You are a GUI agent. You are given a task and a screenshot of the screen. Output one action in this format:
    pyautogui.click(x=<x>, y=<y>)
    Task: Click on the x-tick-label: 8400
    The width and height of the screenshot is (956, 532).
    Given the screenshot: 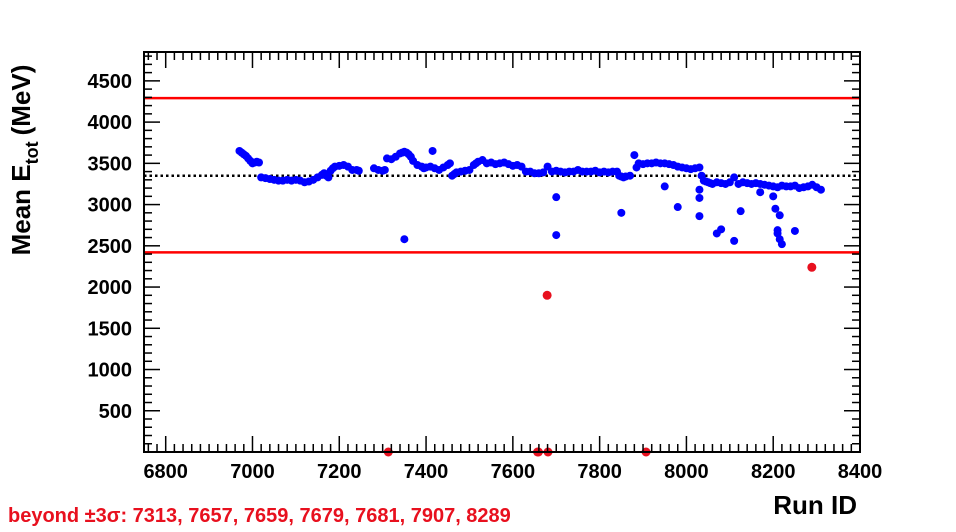 What is the action you would take?
    pyautogui.click(x=860, y=472)
    